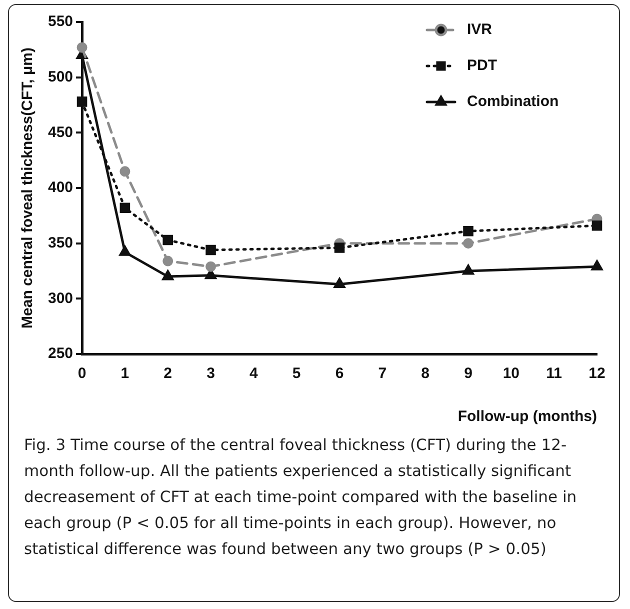 This screenshot has height=609, width=630. Describe the element at coordinates (339, 373) in the screenshot. I see `x-tick-label: 6` at that location.